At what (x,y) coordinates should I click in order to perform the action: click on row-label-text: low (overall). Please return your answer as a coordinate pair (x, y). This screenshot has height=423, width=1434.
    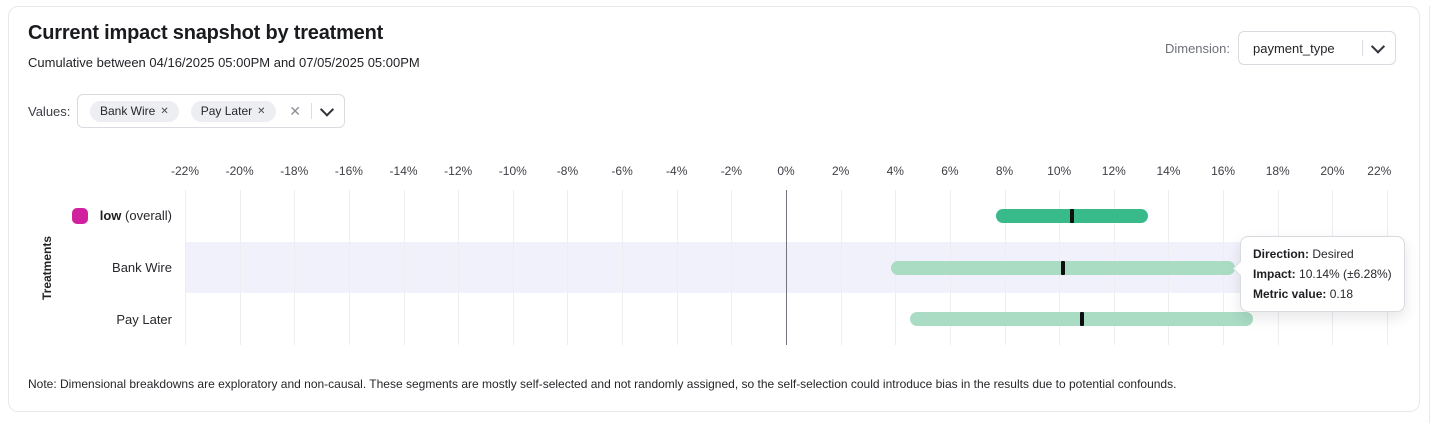
    Looking at the image, I should click on (135, 216).